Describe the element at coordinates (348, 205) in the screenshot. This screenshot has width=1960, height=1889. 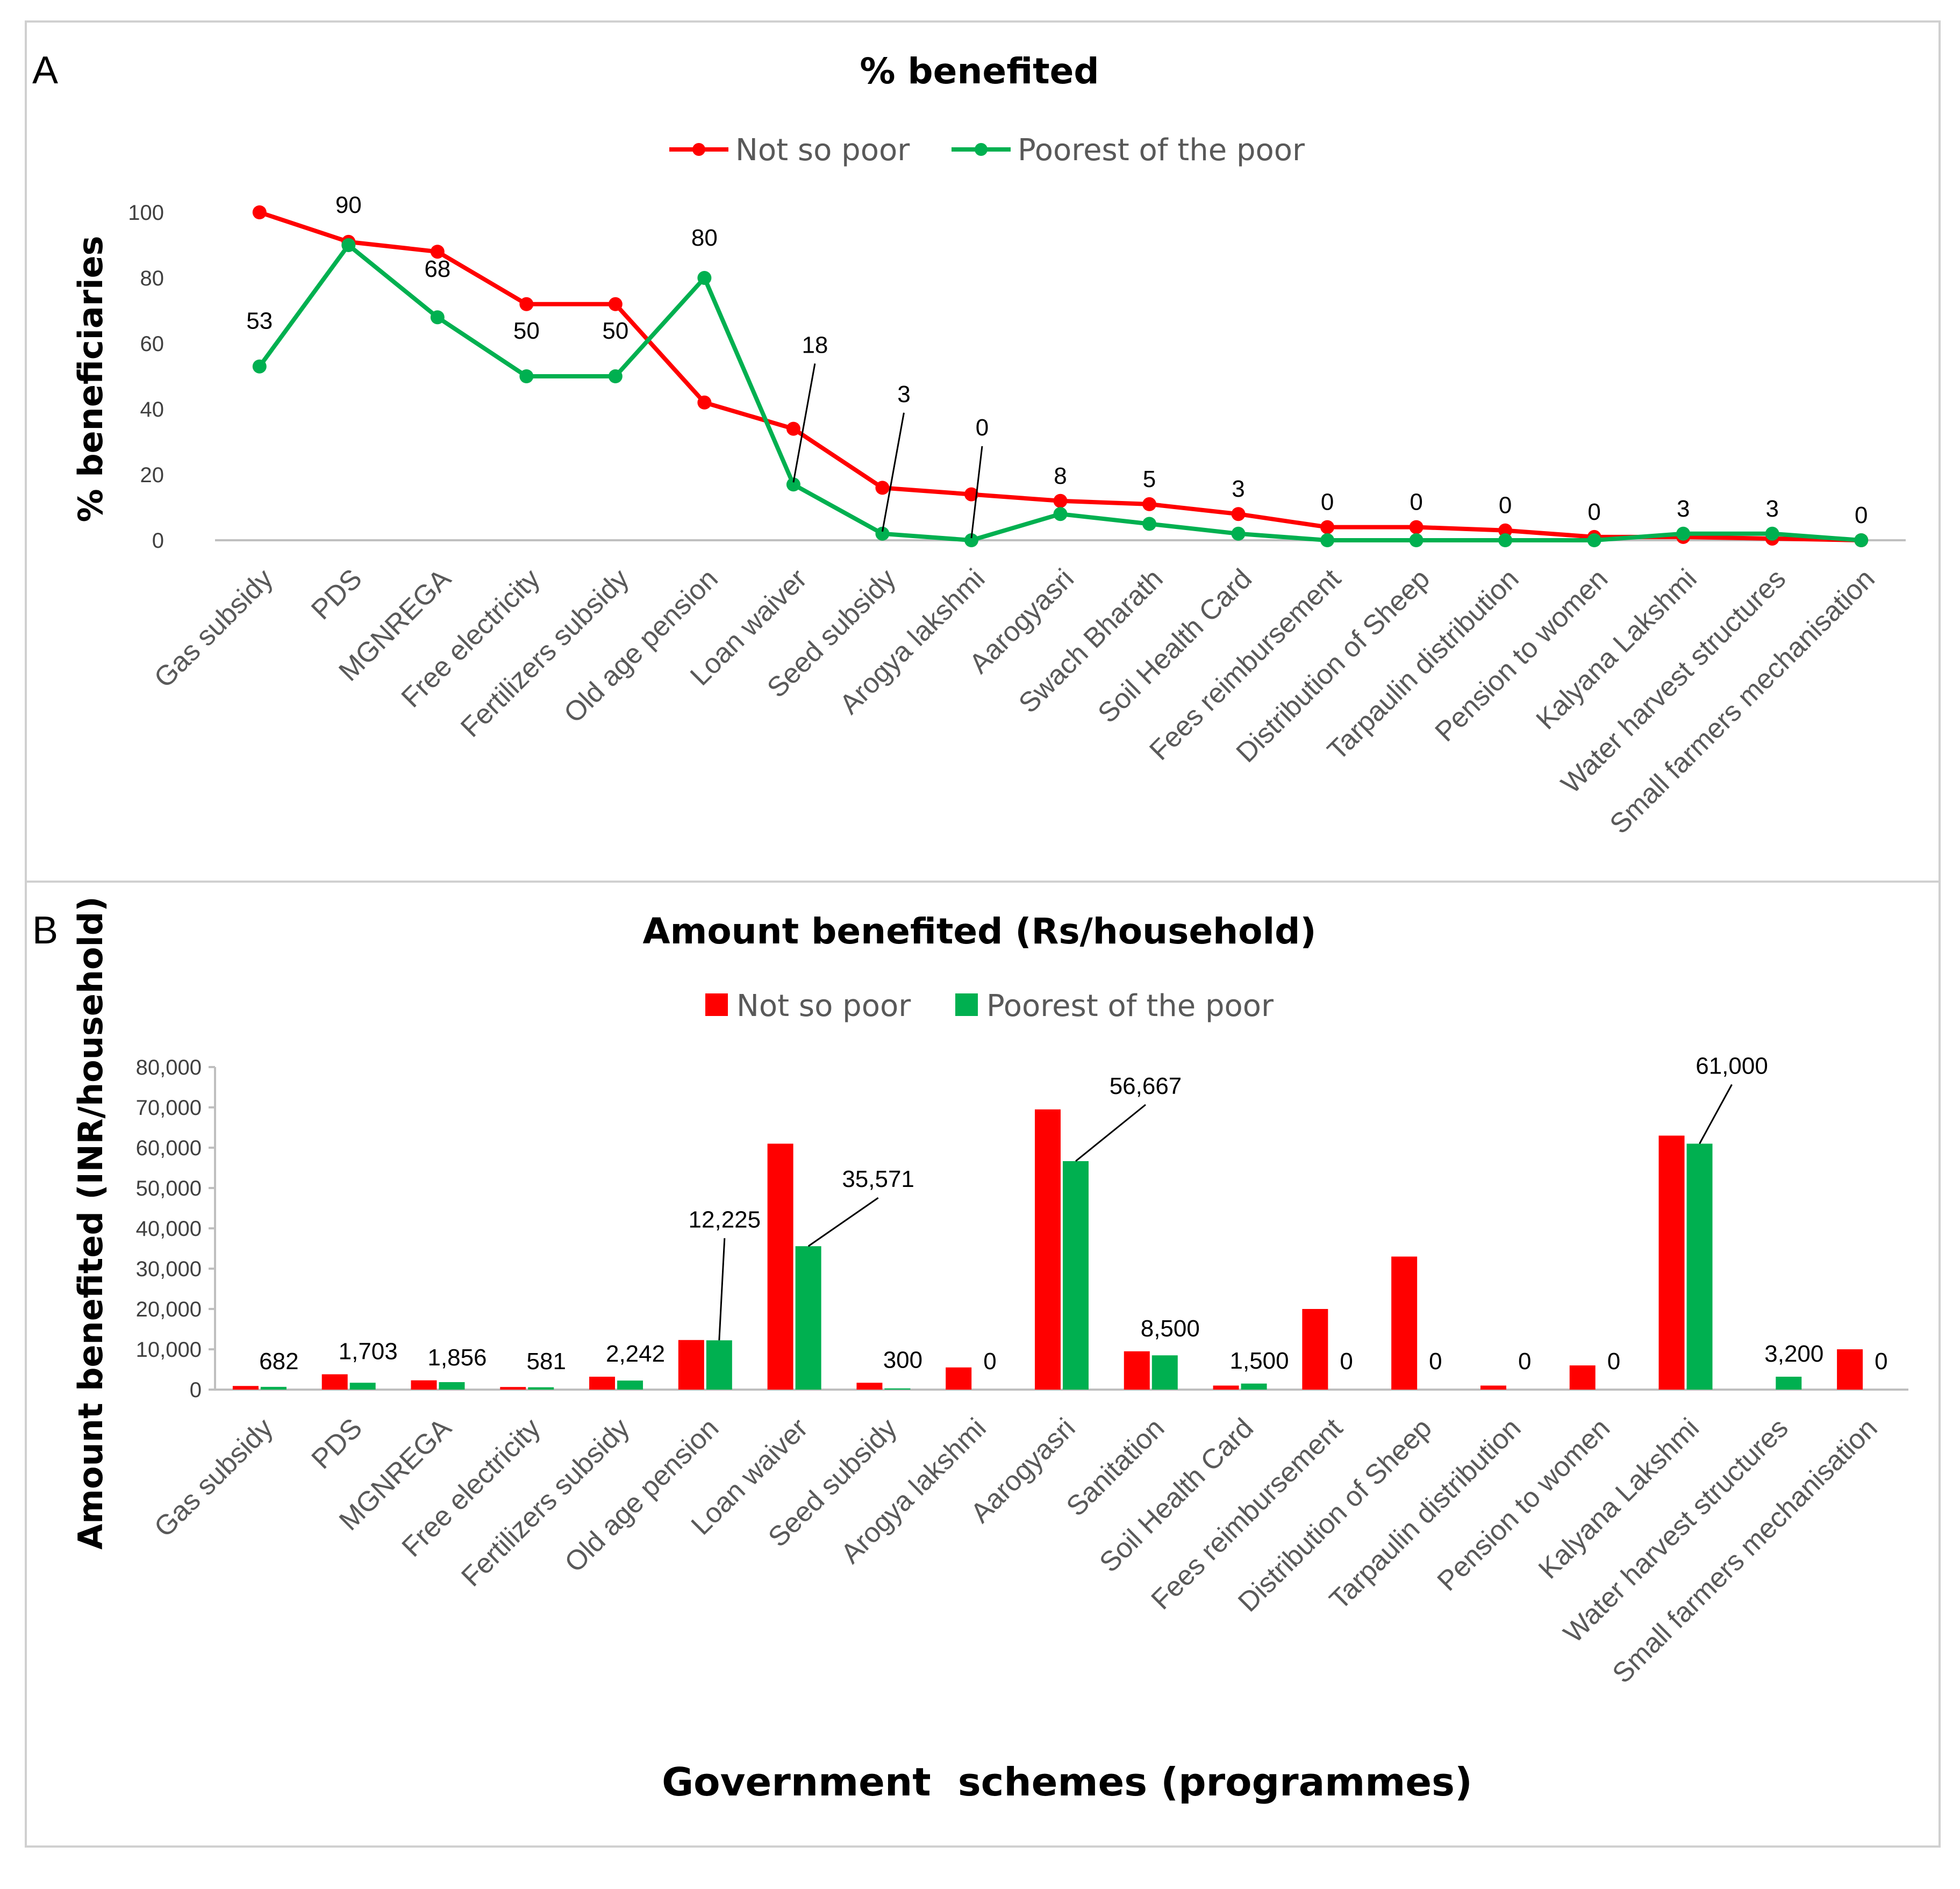
I see `data-label-pds: 90` at that location.